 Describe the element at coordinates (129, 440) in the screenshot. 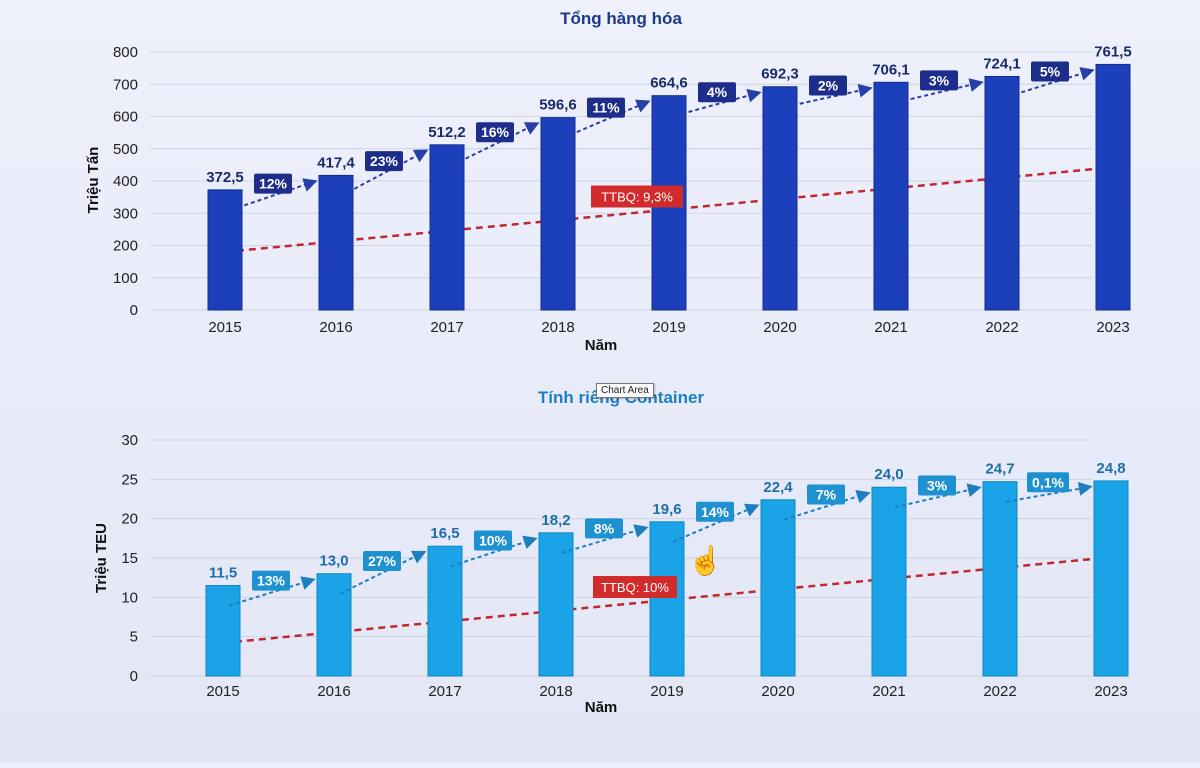

I see `y-tick-label: 30` at that location.